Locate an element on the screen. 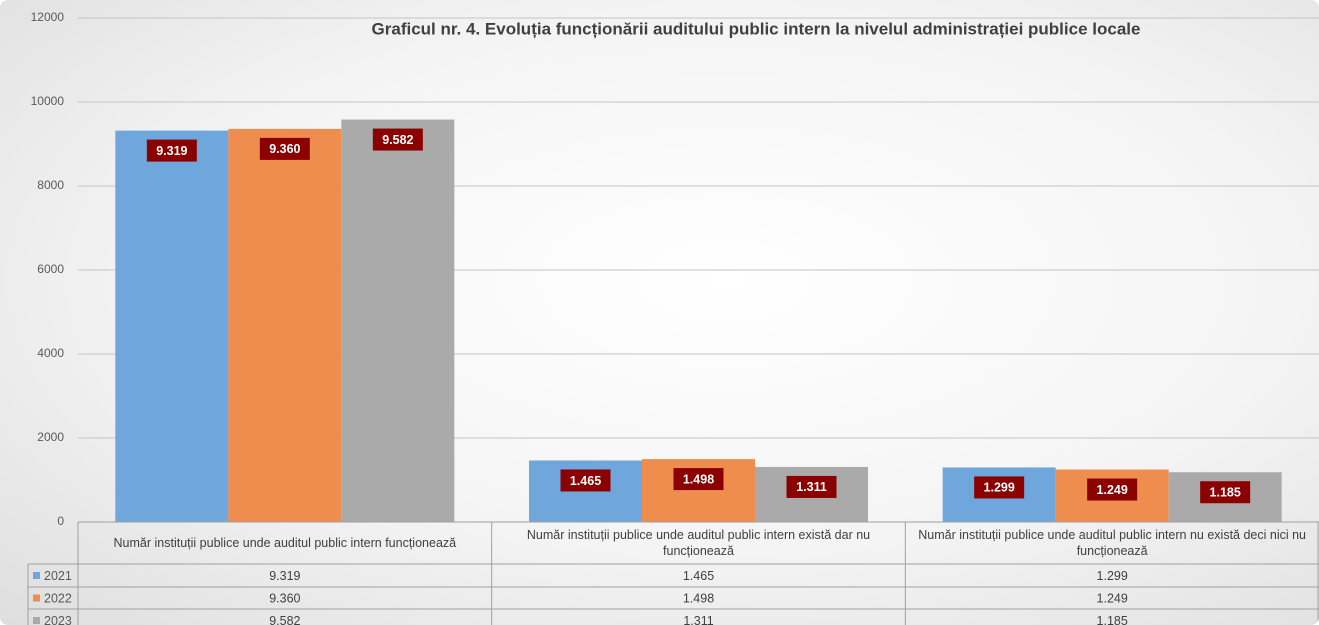 The width and height of the screenshot is (1319, 625). data-label: 1.465 is located at coordinates (585, 481).